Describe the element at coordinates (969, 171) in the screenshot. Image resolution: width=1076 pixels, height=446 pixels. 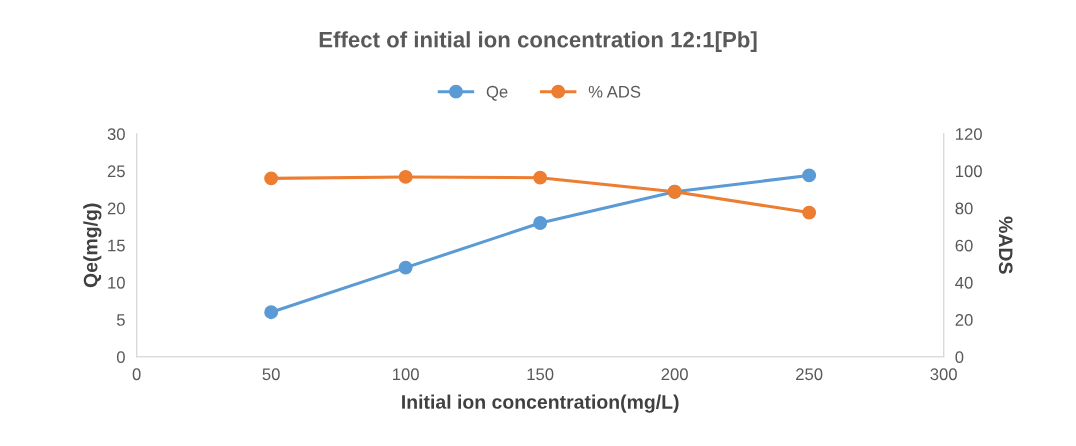
I see `y2-tick-label: 100` at that location.